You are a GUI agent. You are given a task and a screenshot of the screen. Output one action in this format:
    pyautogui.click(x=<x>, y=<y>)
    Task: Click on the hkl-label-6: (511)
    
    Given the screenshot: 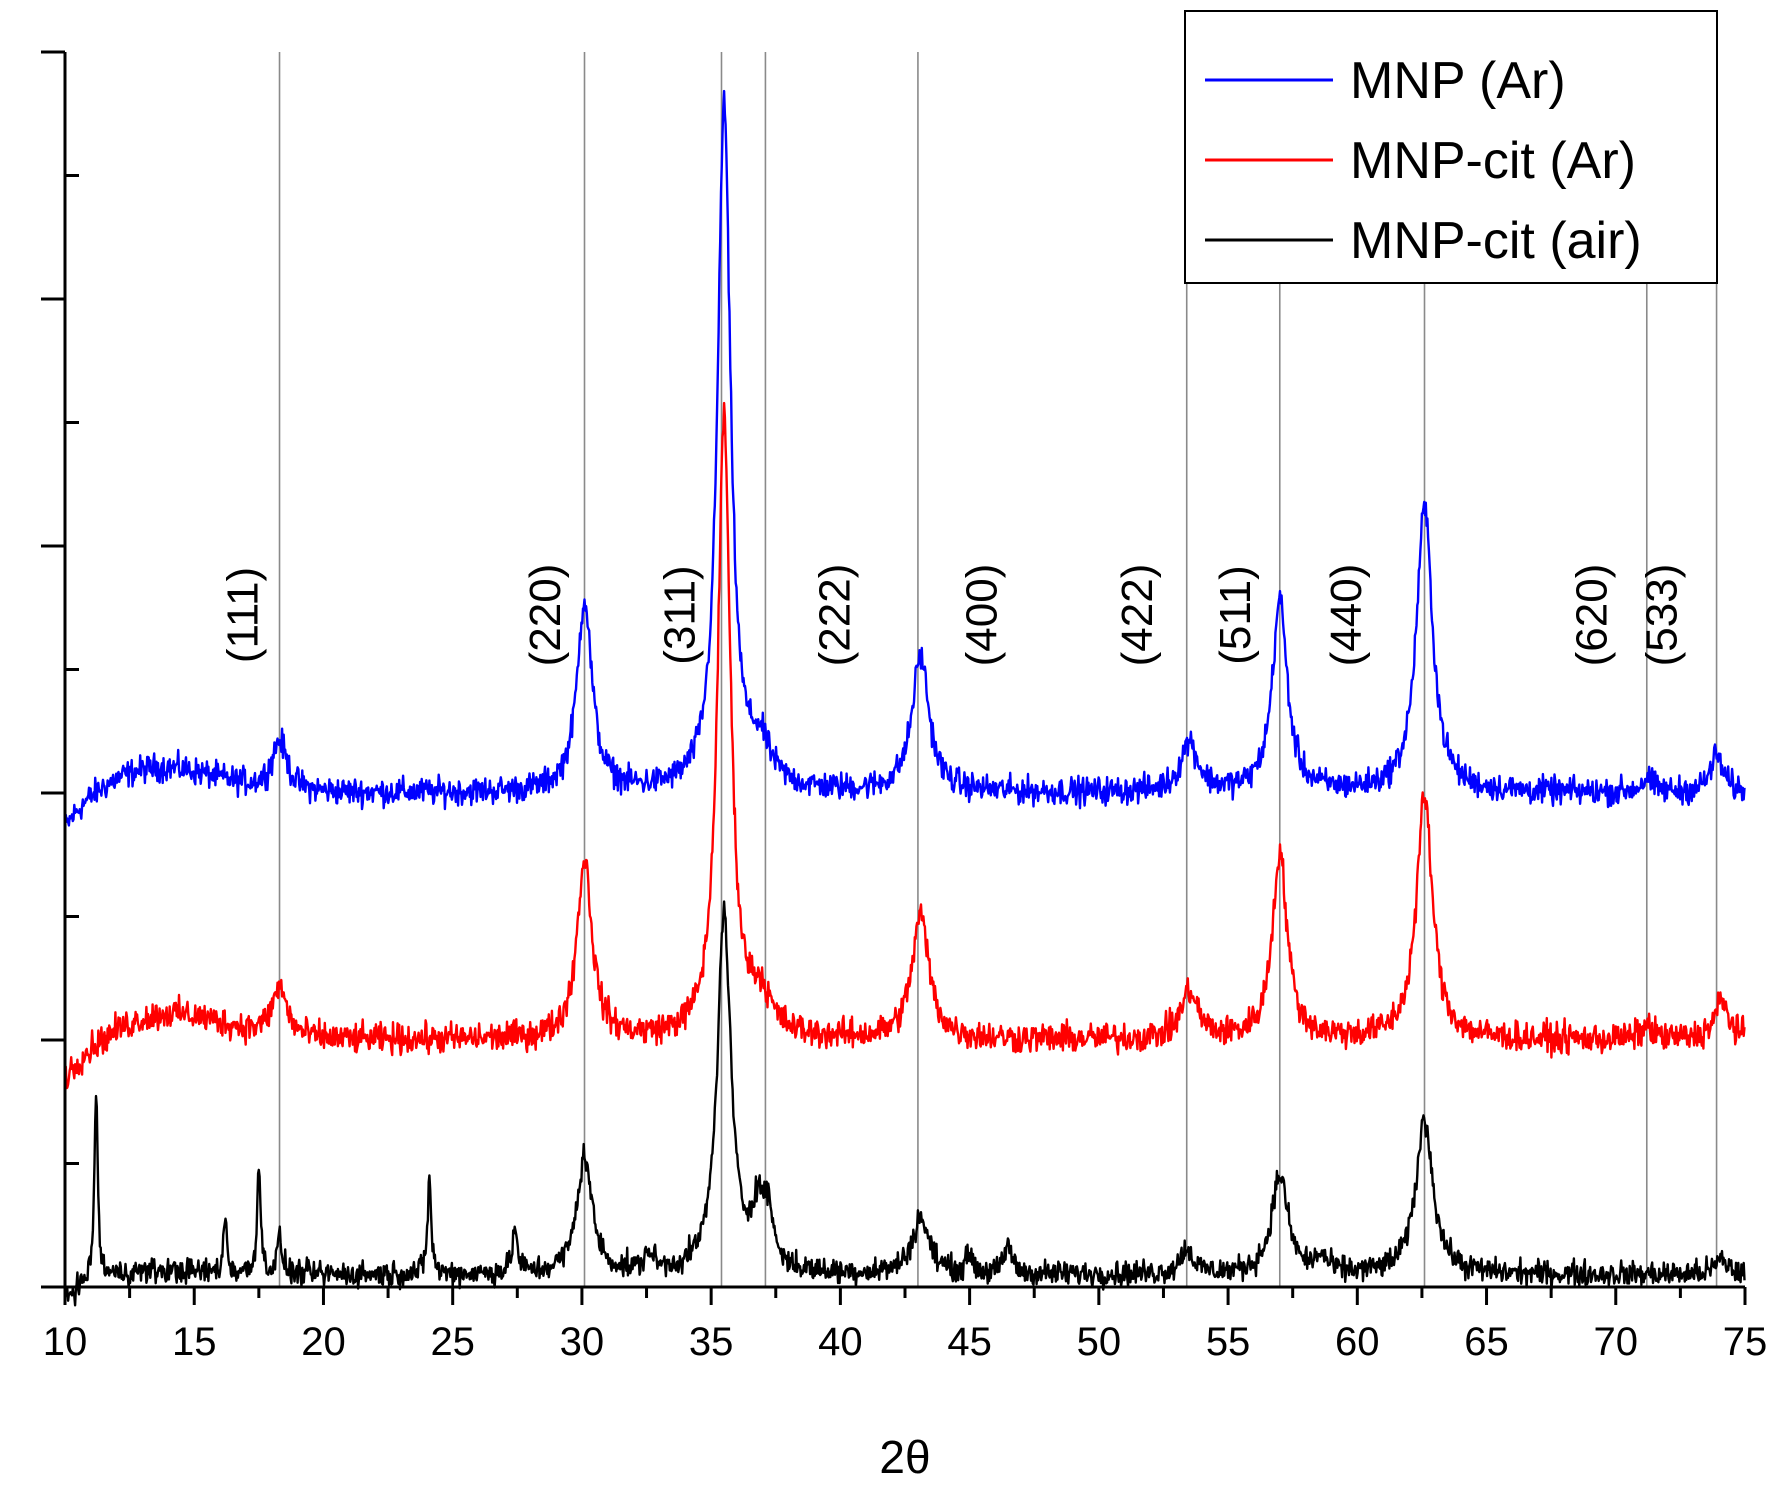 What is the action you would take?
    pyautogui.click(x=1235, y=614)
    